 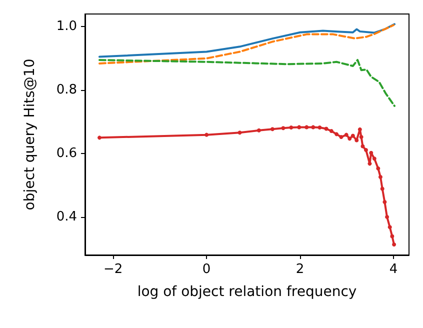 What do you see at coordinates (113, 269) in the screenshot?
I see `x-tick-label: −2` at bounding box center [113, 269].